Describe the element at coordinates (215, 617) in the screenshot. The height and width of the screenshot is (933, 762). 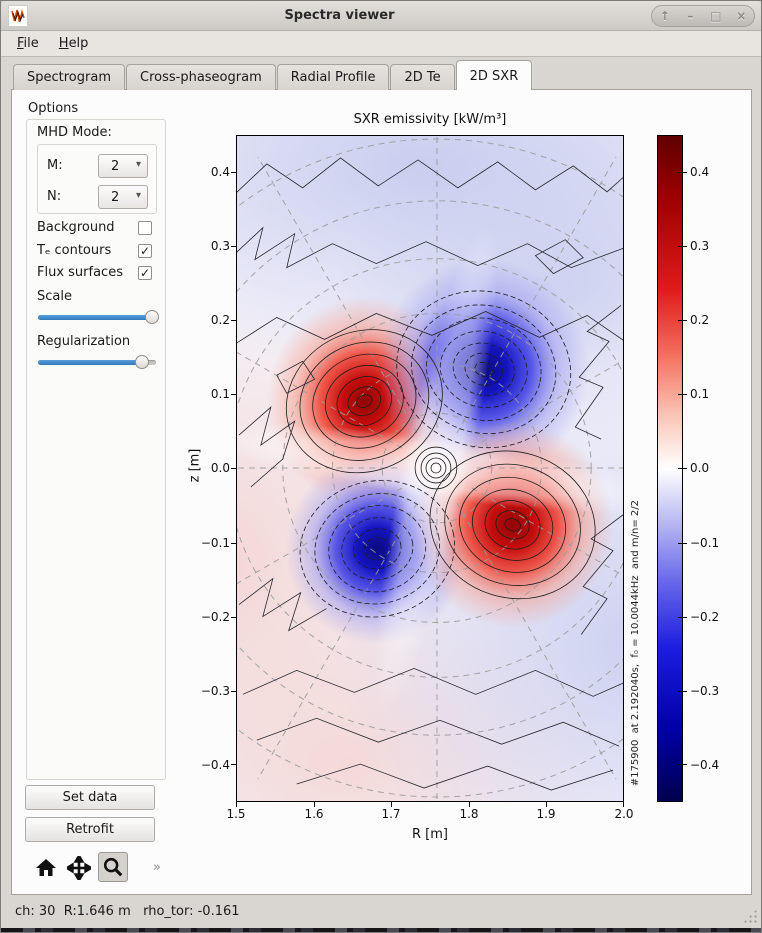
I see `y-tick: −0.2` at that location.